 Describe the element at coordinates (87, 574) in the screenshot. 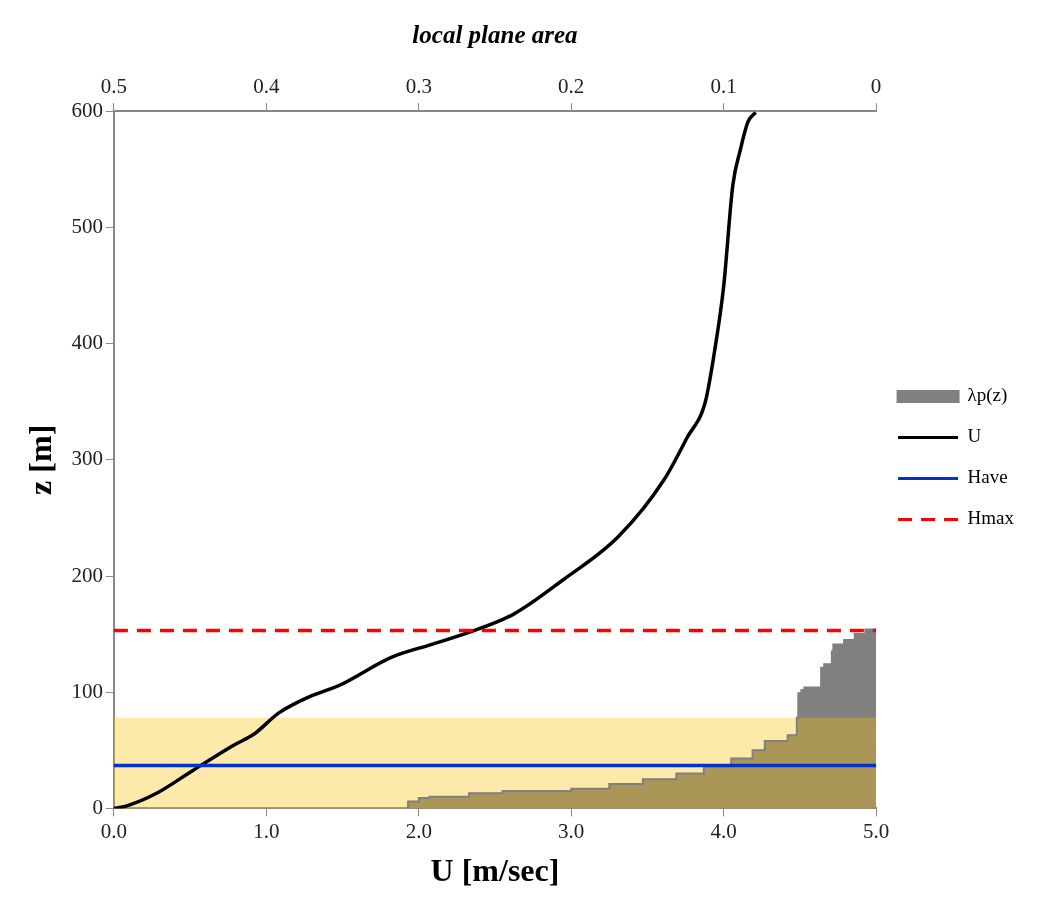

I see `y-tick-label: 200` at that location.